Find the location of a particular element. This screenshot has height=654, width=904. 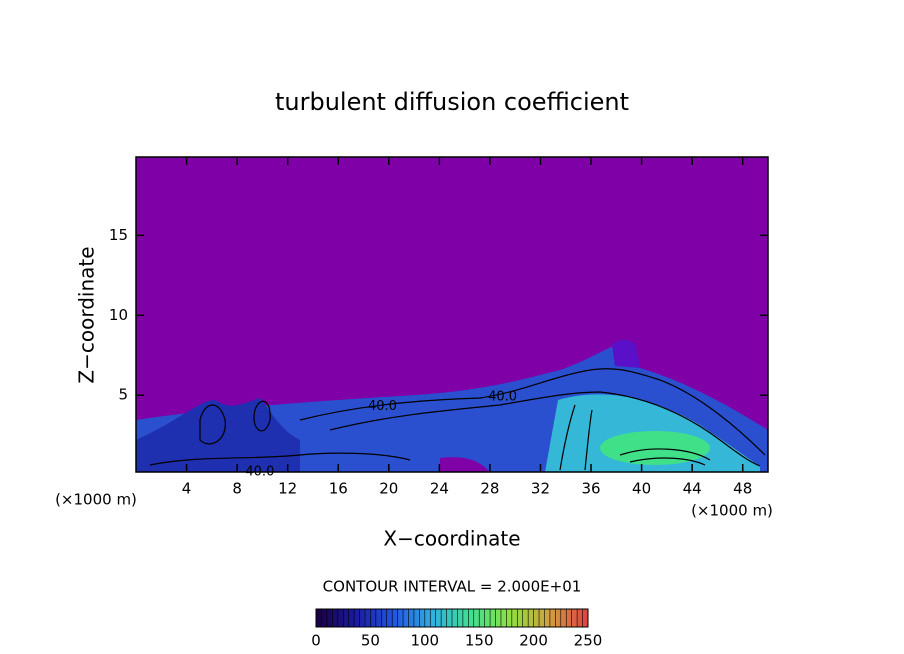

x-axis-label: X−coordinate is located at coordinates (451, 539).